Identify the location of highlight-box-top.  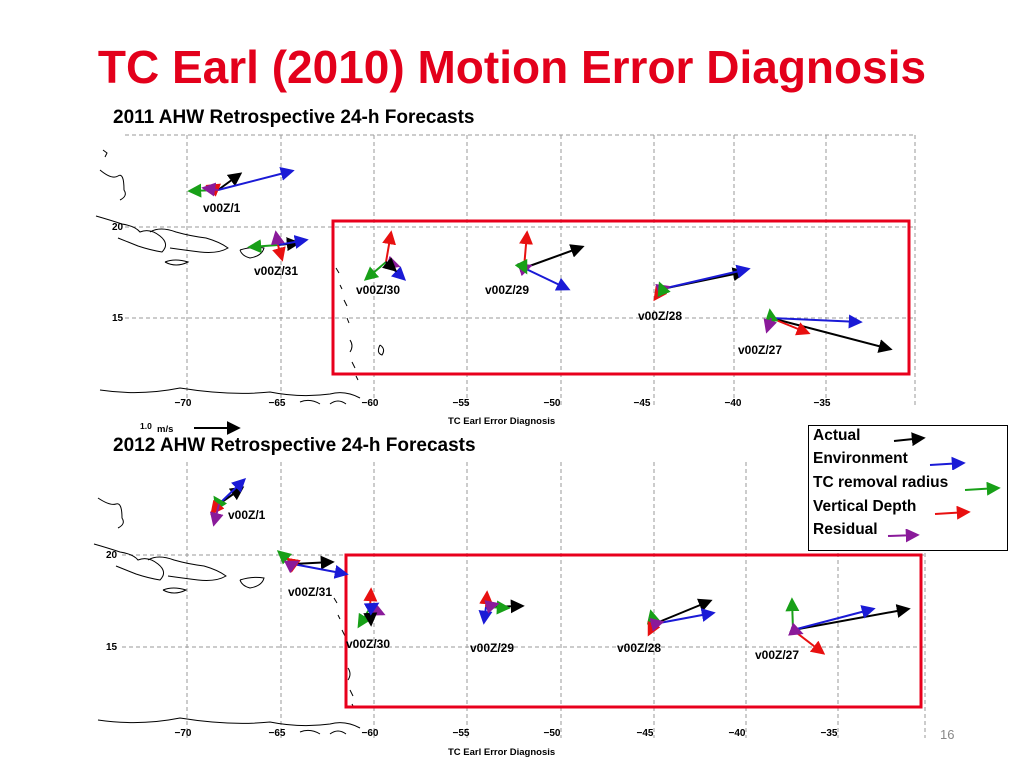
(621, 297).